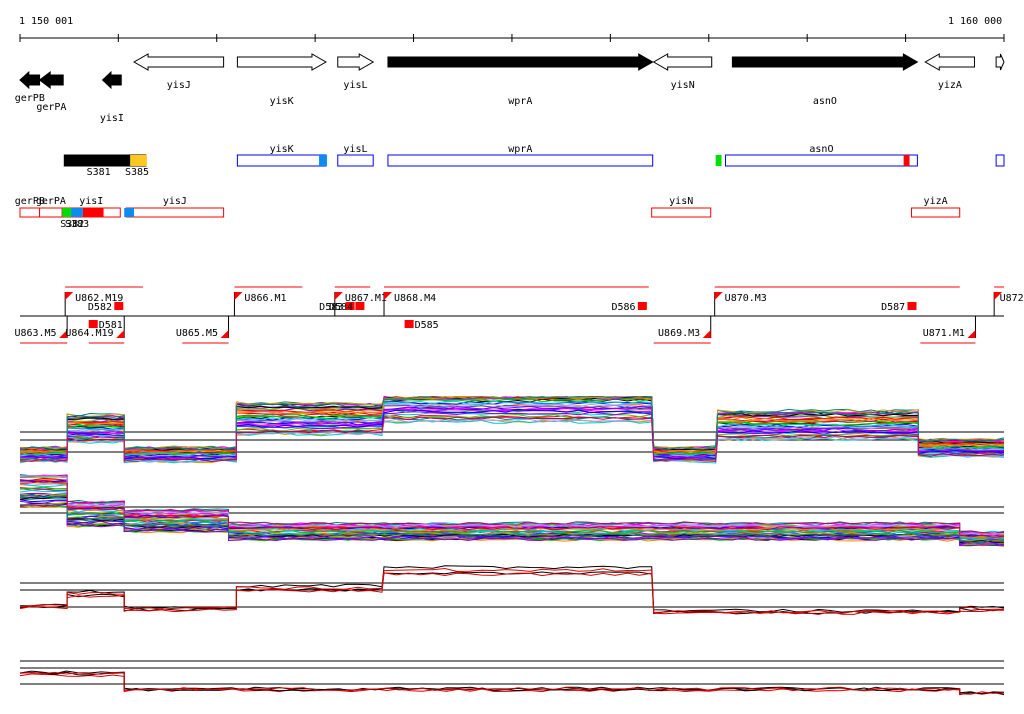  What do you see at coordinates (30, 98) in the screenshot?
I see `gene-label: gerPB` at bounding box center [30, 98].